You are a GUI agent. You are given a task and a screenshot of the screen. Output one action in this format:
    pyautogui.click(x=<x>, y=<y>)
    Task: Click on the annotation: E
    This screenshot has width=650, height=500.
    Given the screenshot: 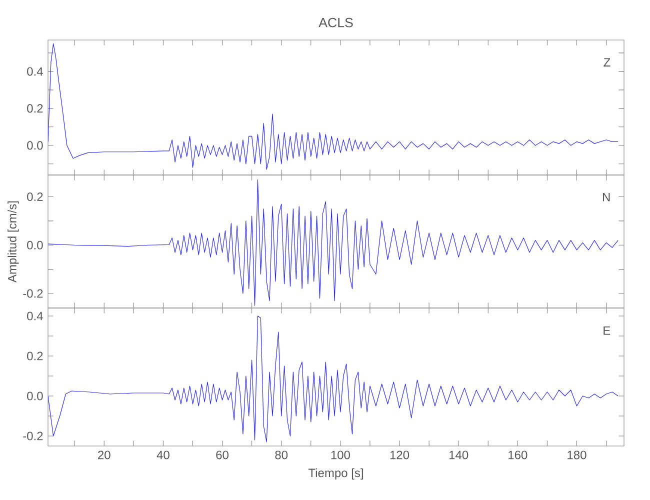 What is the action you would take?
    pyautogui.click(x=607, y=330)
    